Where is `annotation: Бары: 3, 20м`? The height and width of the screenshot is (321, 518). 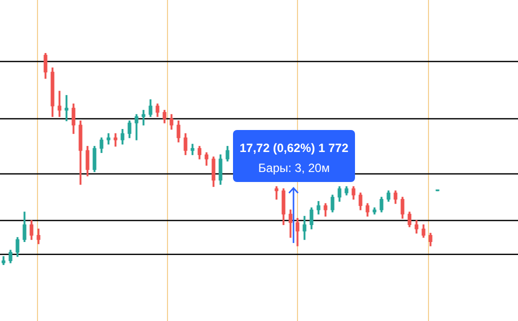 annotation: Бары: 3, 20м is located at coordinates (294, 168).